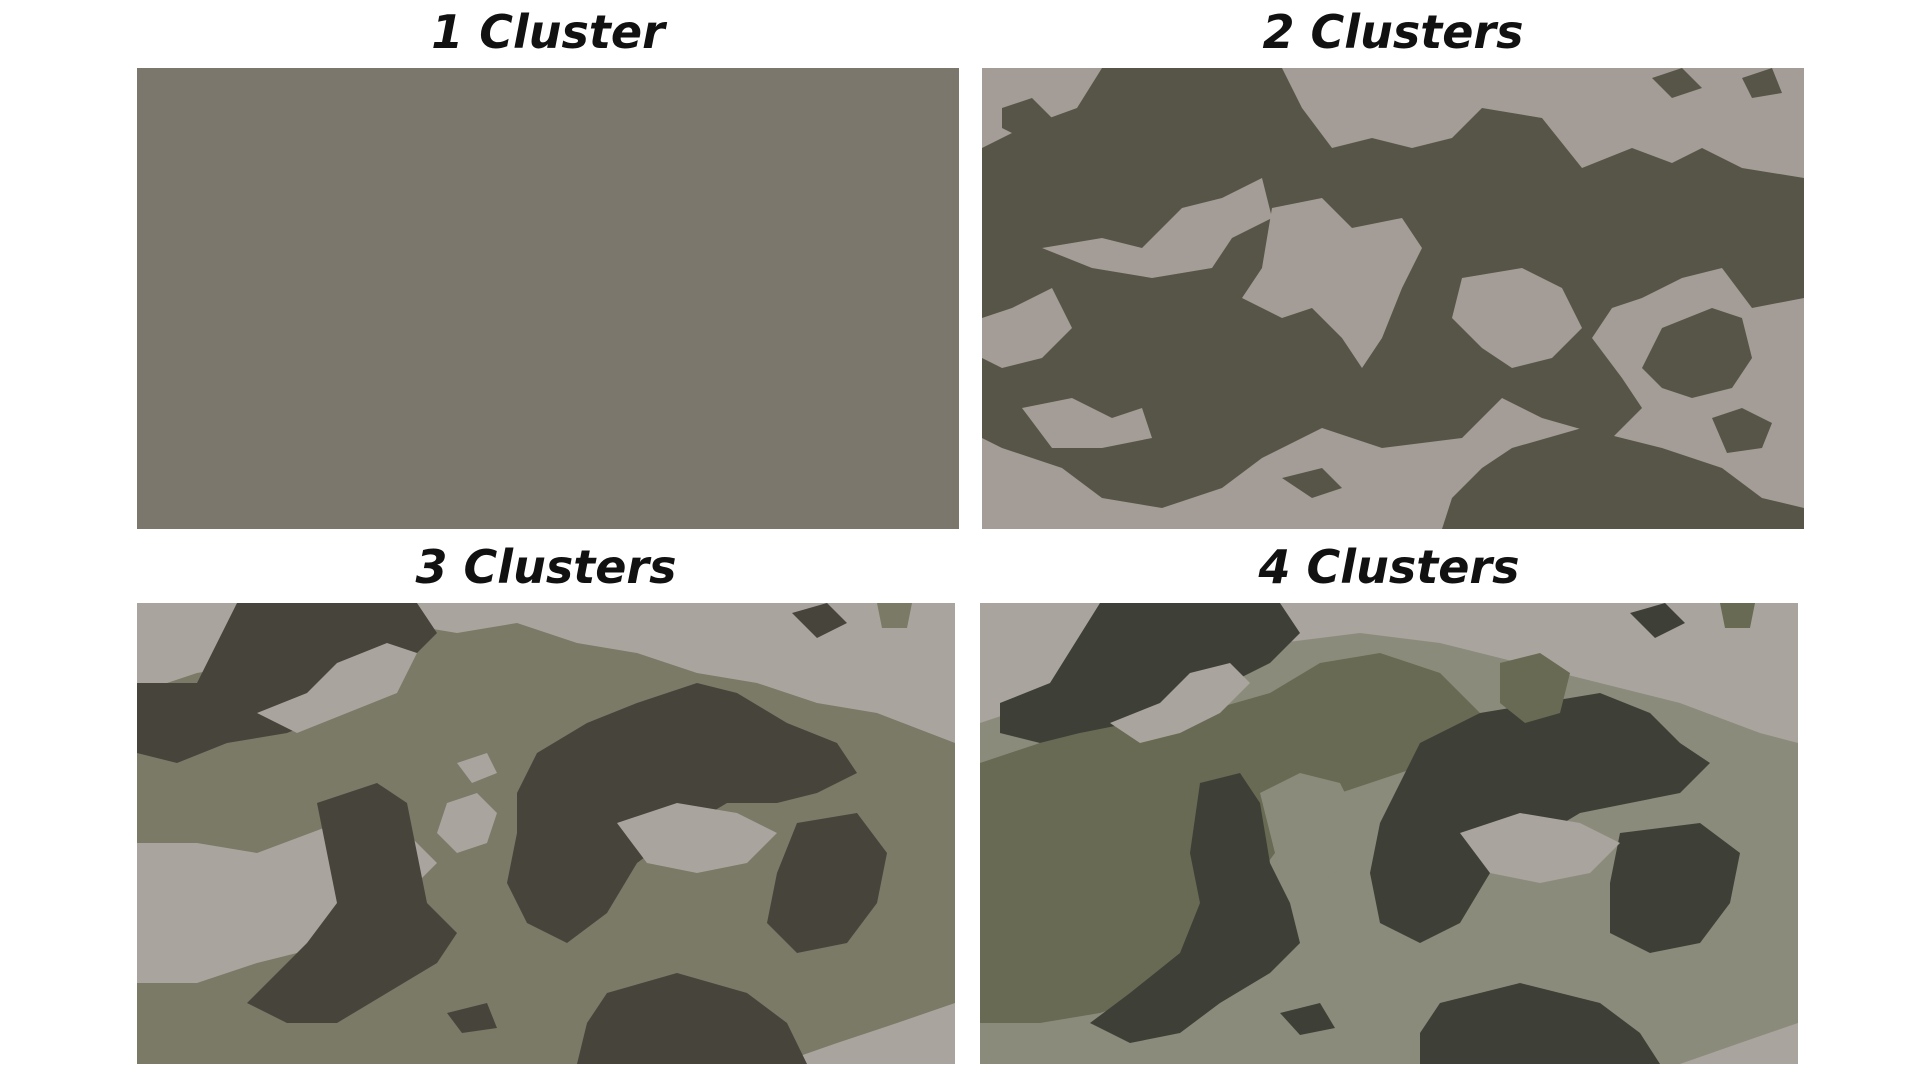 The height and width of the screenshot is (1080, 1920). I want to click on panel-title-1-cluster: 1 Cluster, so click(548, 32).